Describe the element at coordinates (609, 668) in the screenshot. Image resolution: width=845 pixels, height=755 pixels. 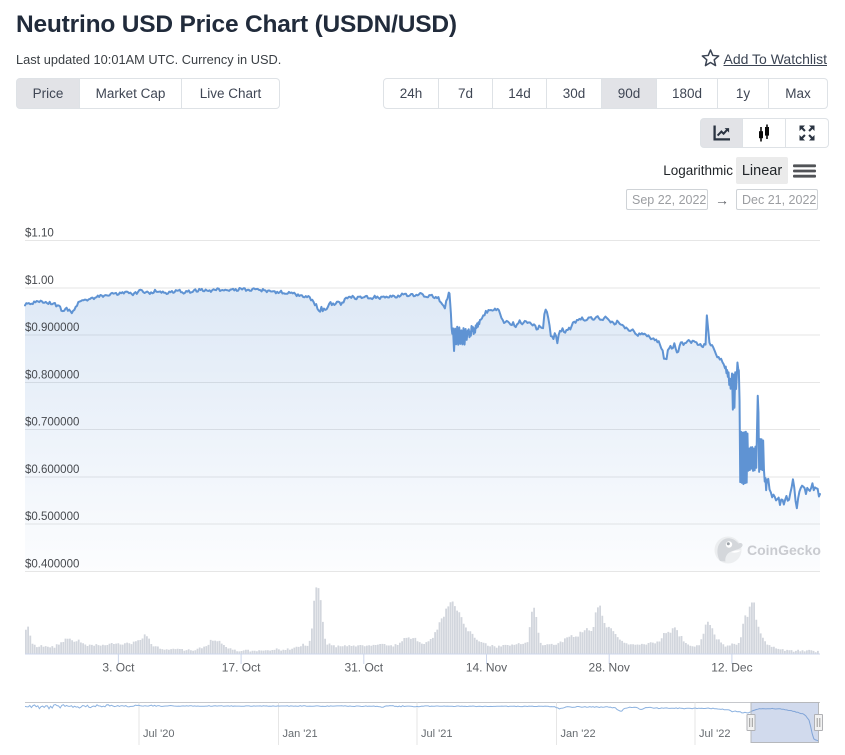
I see `svg-text: 28. Nov` at that location.